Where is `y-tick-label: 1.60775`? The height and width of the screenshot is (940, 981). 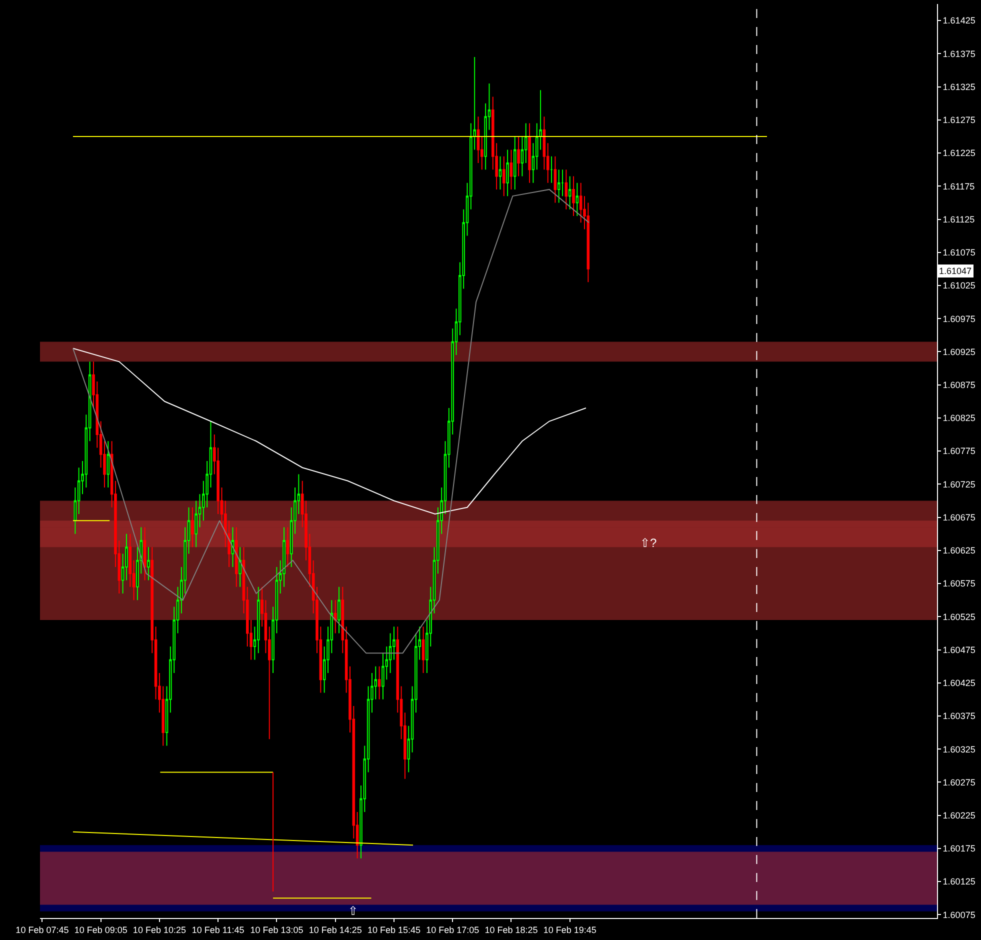
y-tick-label: 1.60775 is located at coordinates (959, 451).